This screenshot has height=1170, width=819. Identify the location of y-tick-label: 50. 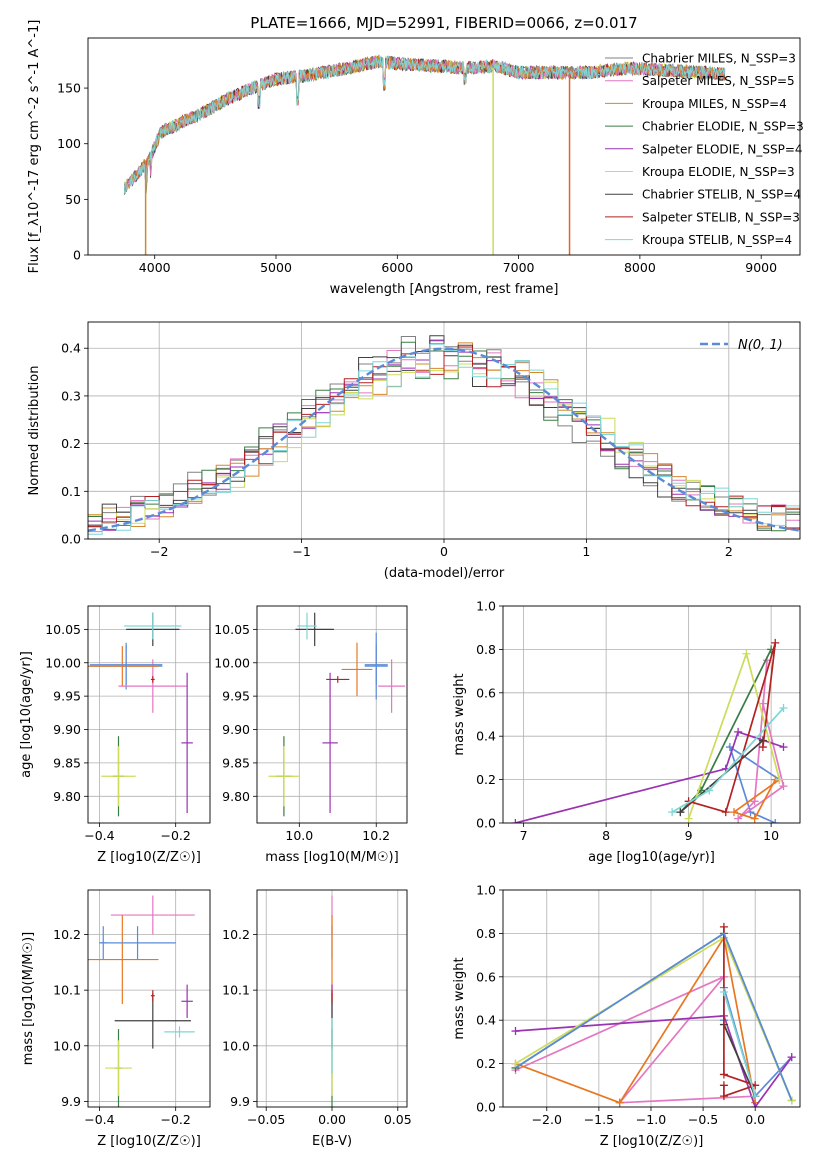
(73, 199).